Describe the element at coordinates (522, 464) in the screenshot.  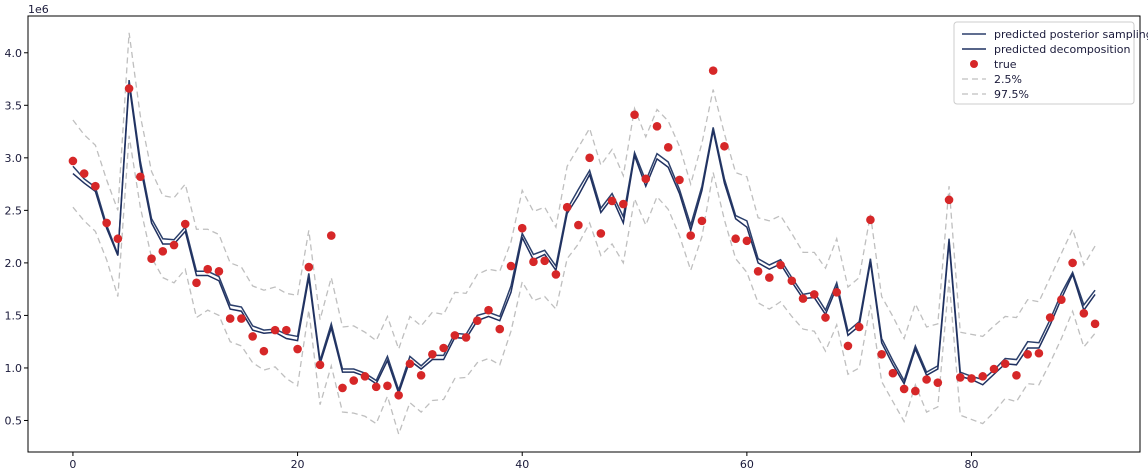
I see `x-tick-label: 40` at that location.